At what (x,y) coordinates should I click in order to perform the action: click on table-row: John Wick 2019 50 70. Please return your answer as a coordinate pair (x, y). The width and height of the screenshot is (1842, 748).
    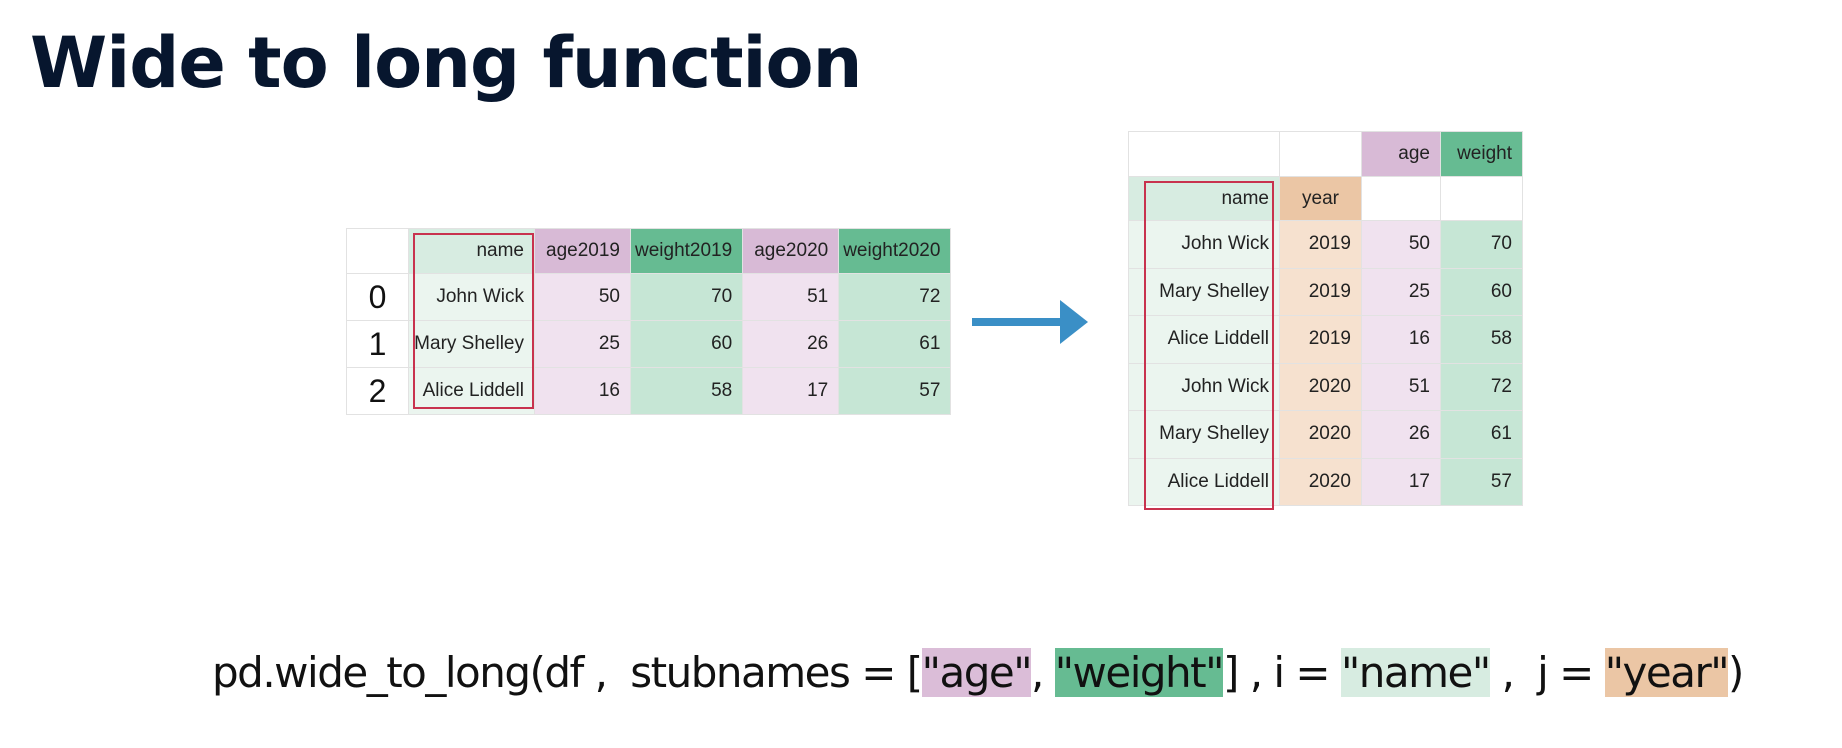
    Looking at the image, I should click on (1325, 244).